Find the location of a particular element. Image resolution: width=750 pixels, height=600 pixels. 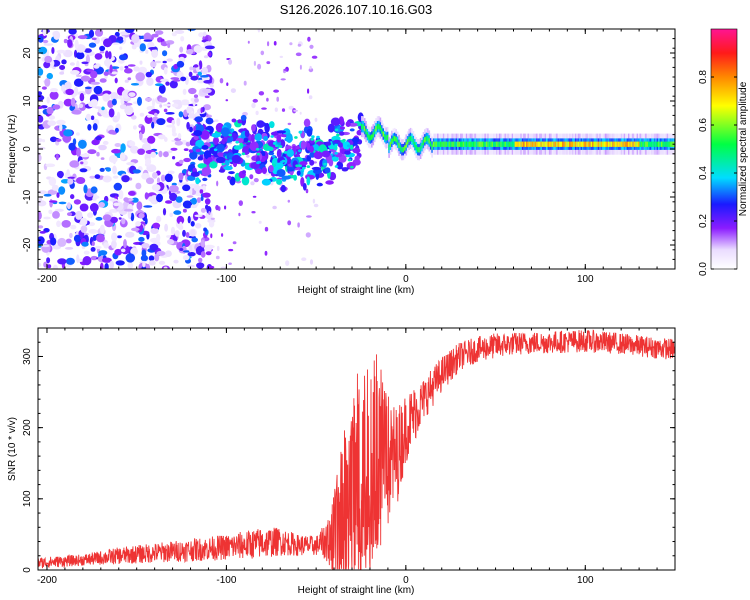

y-tick-label: 10 is located at coordinates (27, 101).